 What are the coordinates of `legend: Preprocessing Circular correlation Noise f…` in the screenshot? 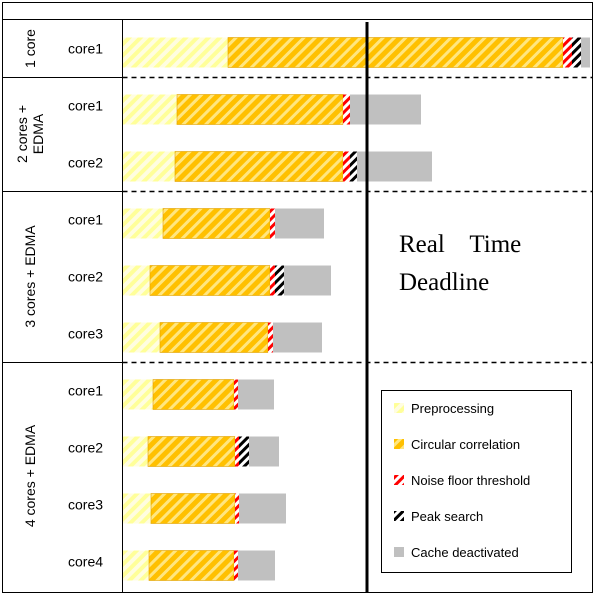 It's located at (476, 481).